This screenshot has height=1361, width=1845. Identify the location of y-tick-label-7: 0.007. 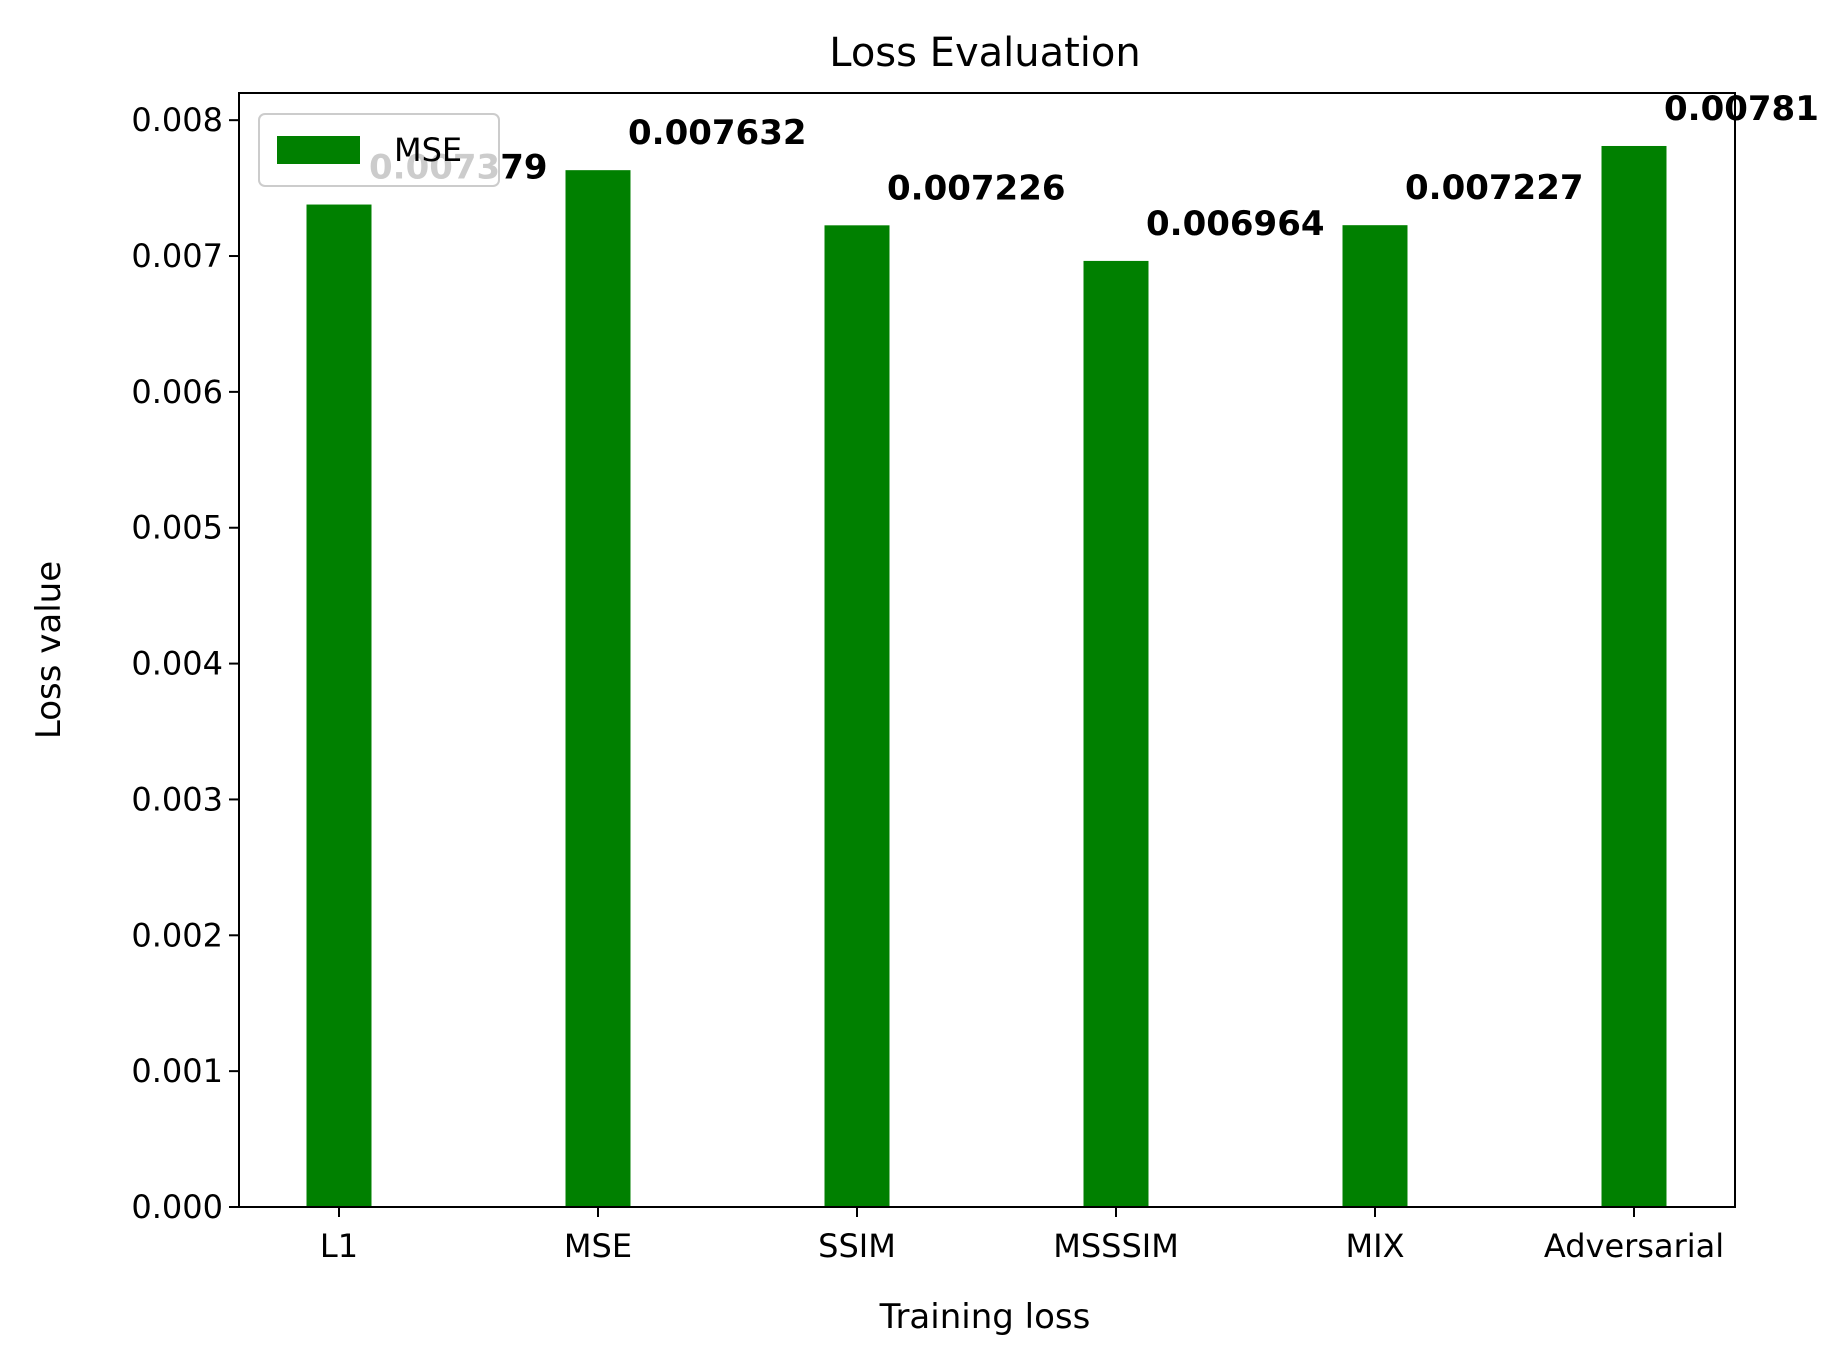
(177, 256).